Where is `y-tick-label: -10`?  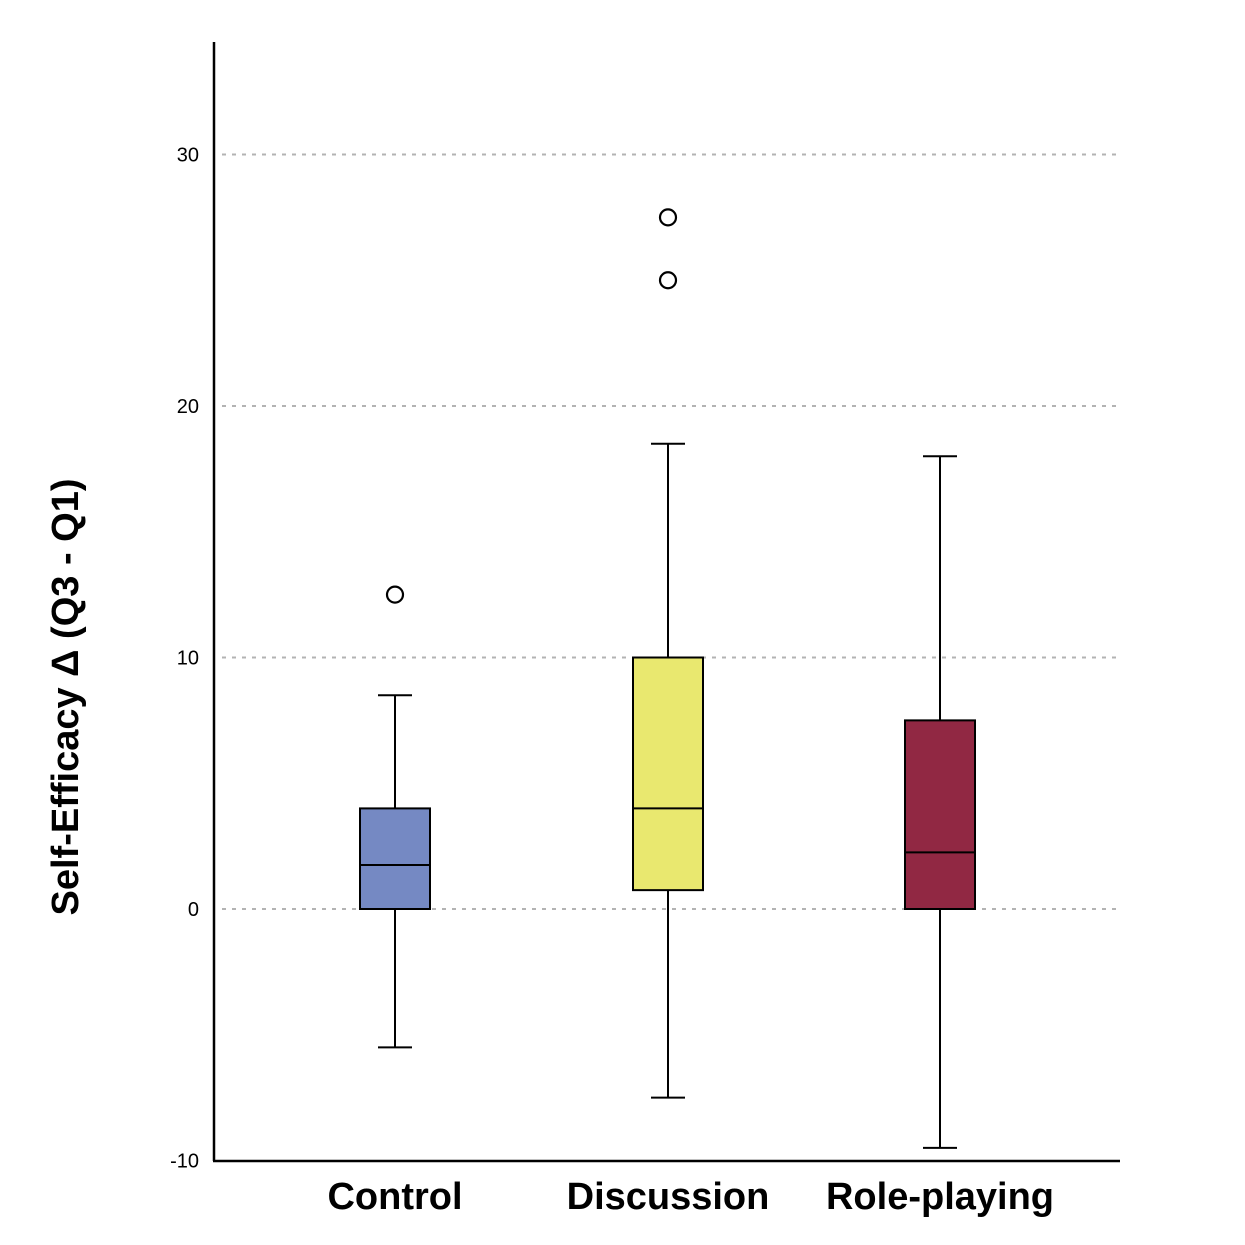 y-tick-label: -10 is located at coordinates (184, 1162).